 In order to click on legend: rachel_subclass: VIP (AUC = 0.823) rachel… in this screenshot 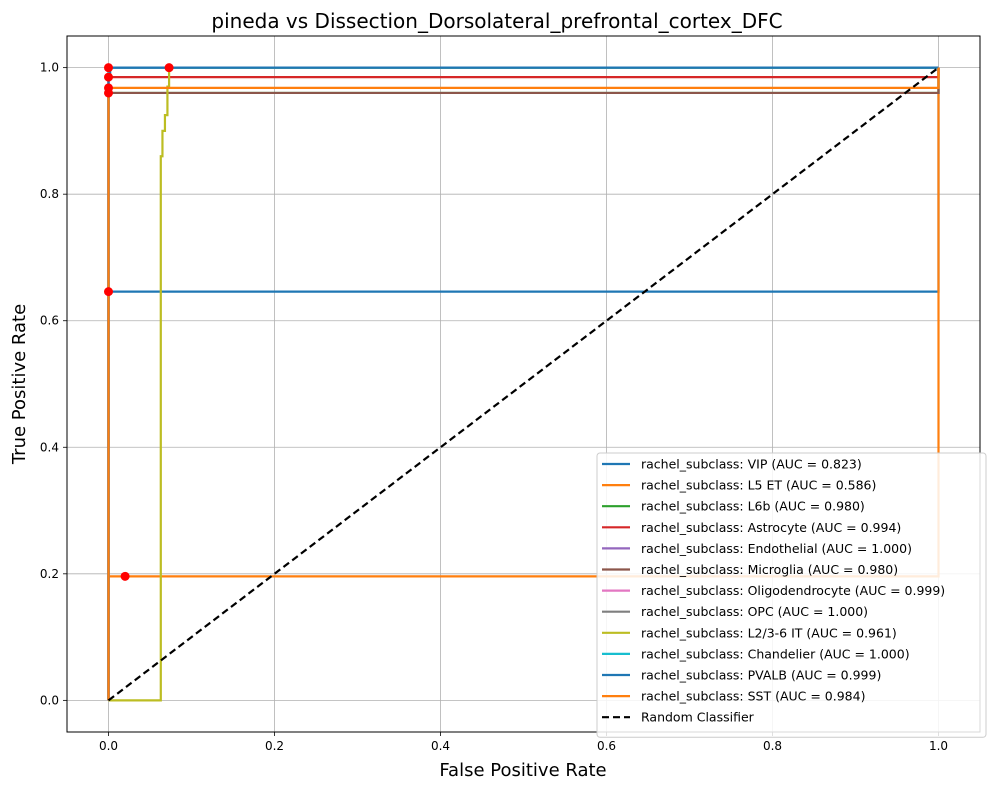, I will do `click(791, 595)`.